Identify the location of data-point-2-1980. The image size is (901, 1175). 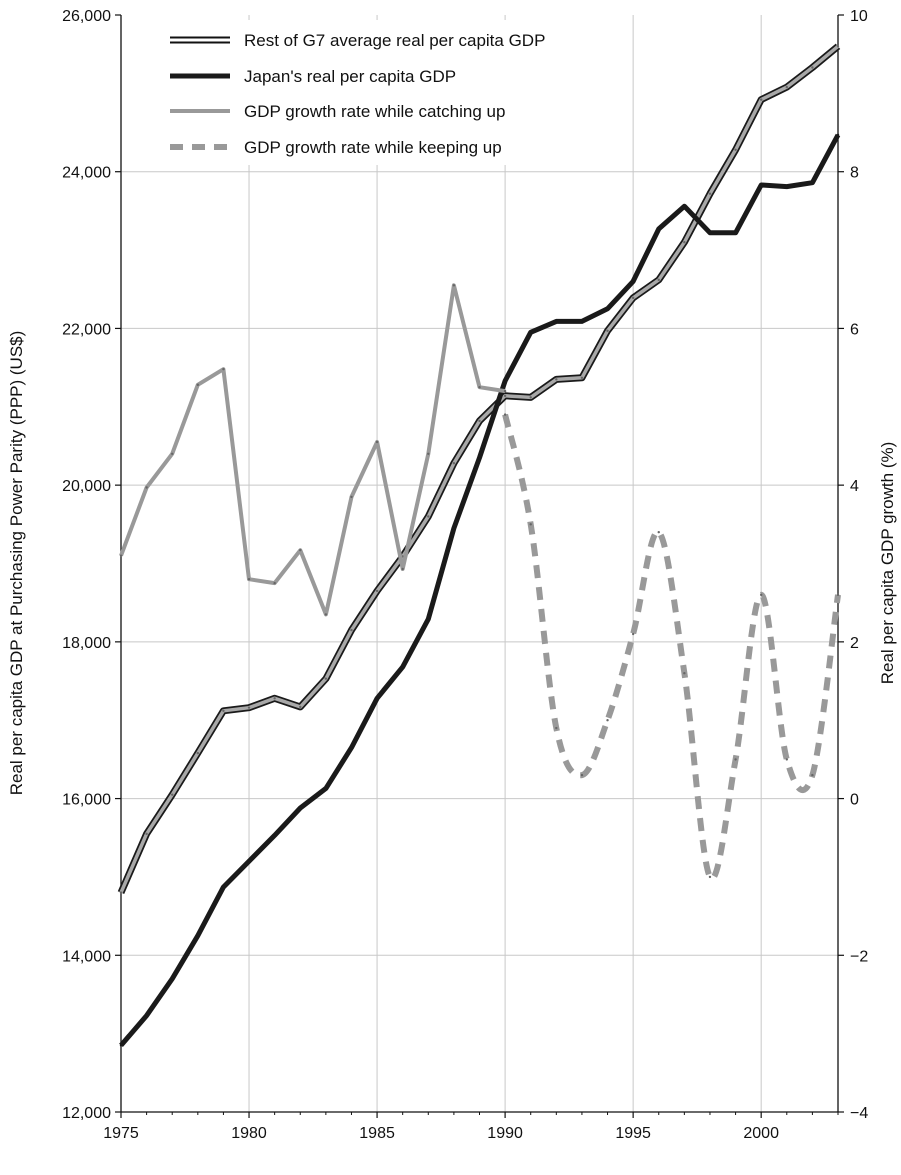
(249, 579).